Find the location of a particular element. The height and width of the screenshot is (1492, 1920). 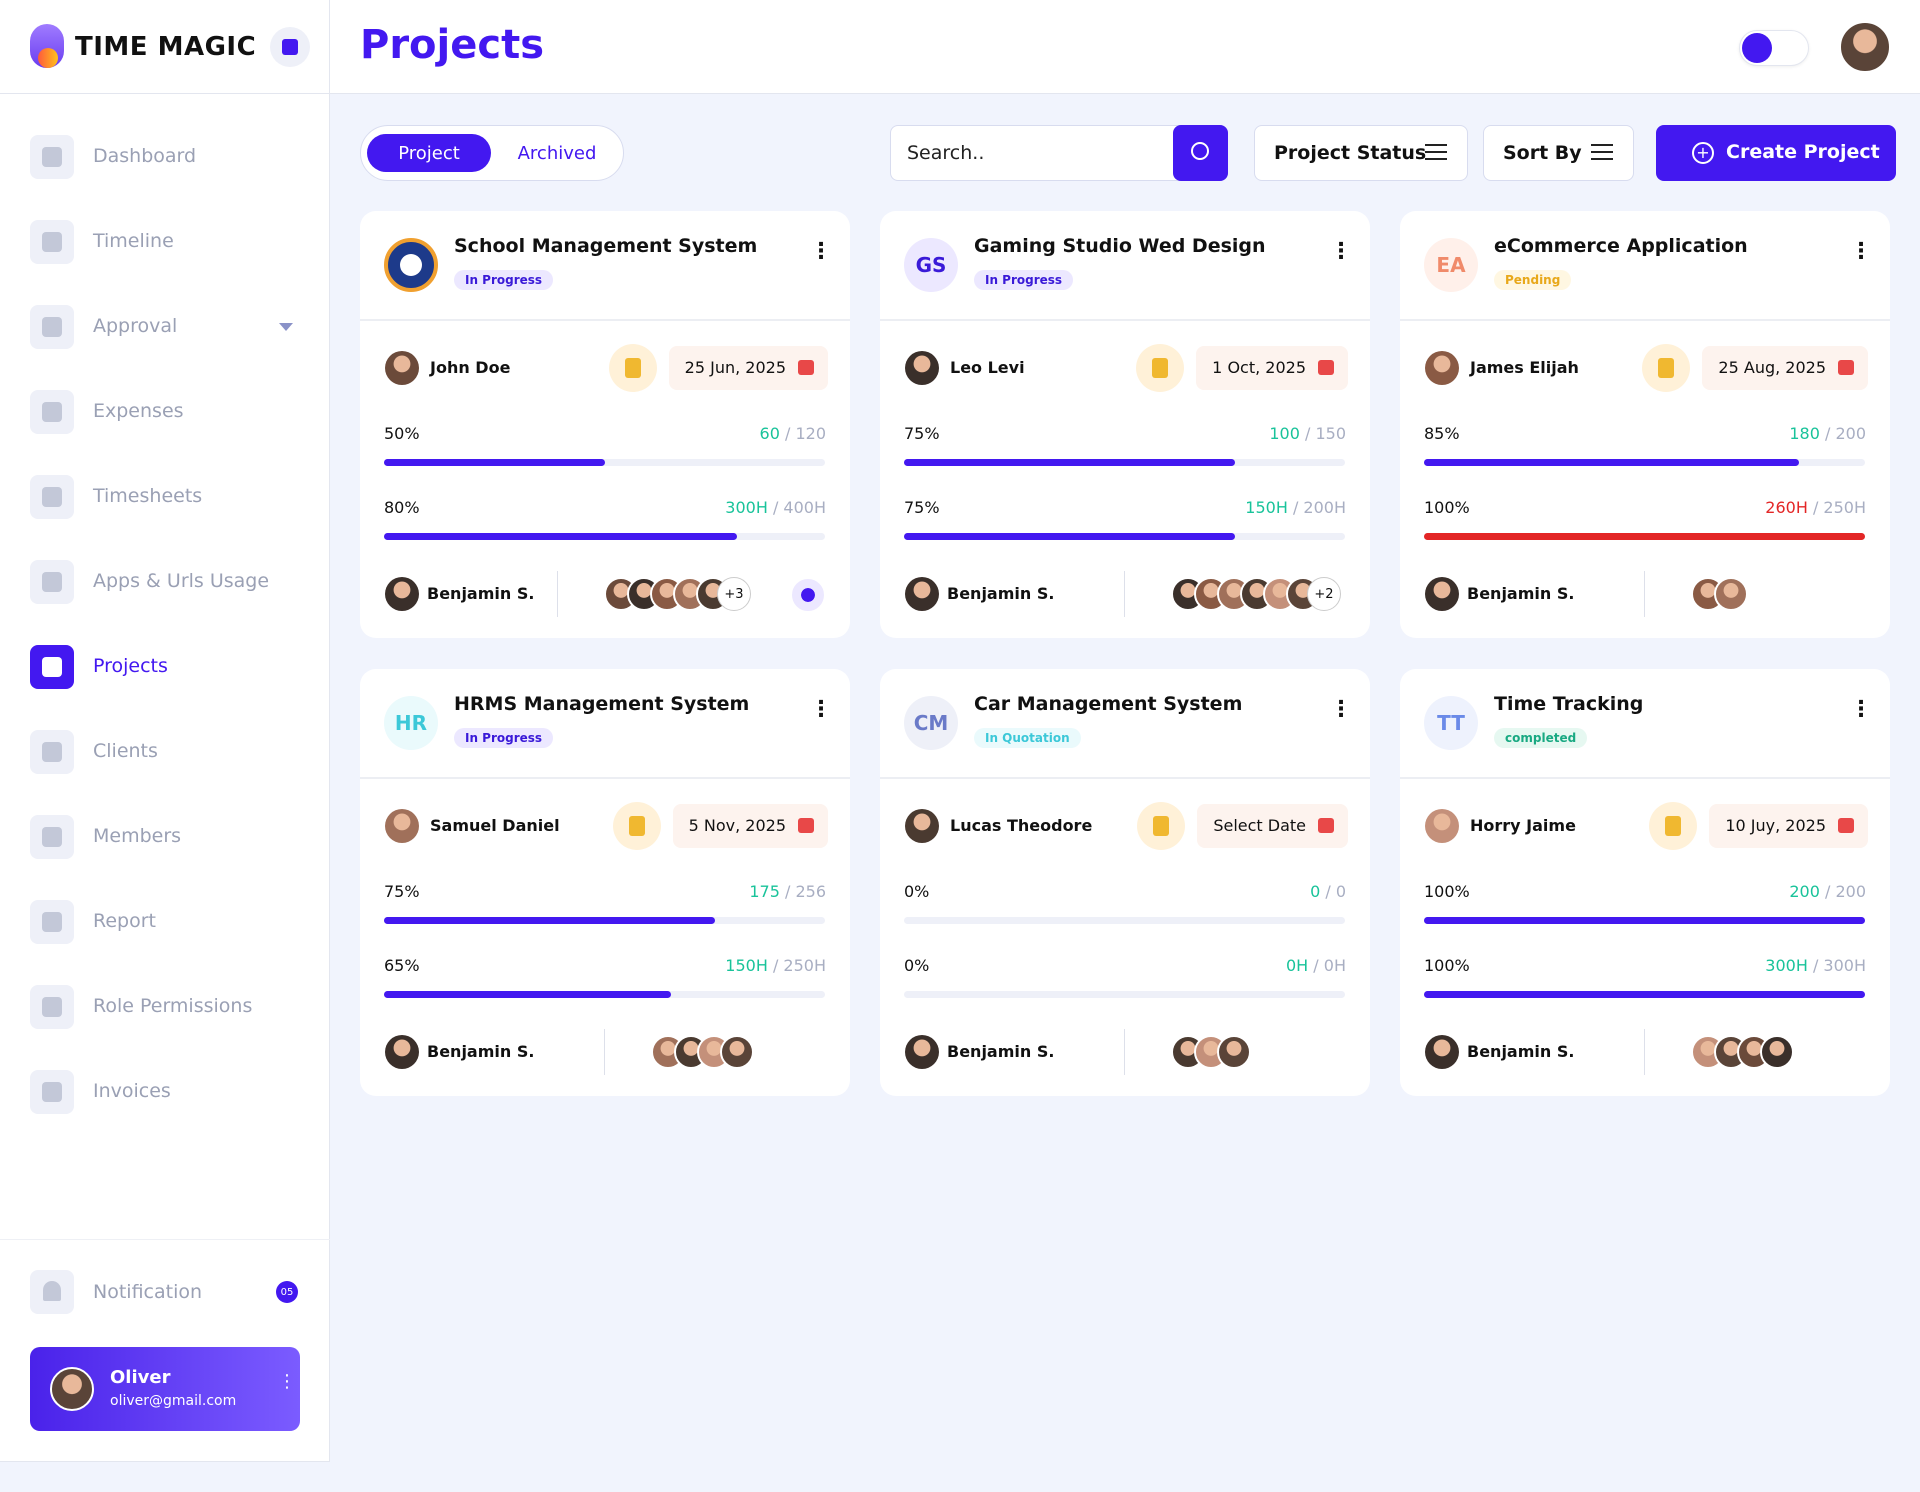

footer-divider is located at coordinates (1124, 1052).